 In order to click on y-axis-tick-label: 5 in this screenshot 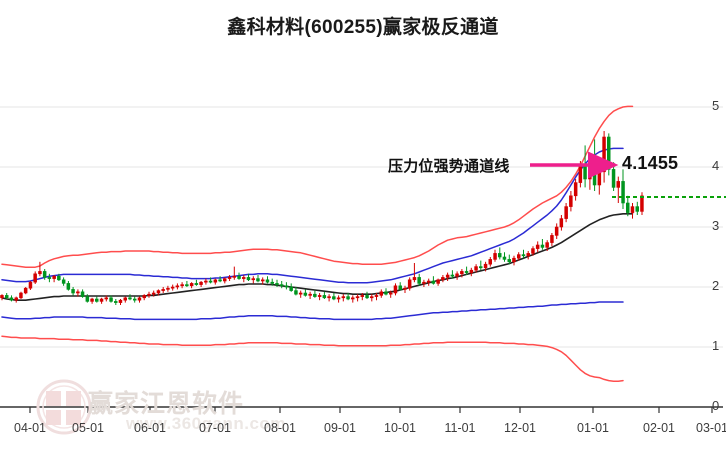, I will do `click(716, 105)`.